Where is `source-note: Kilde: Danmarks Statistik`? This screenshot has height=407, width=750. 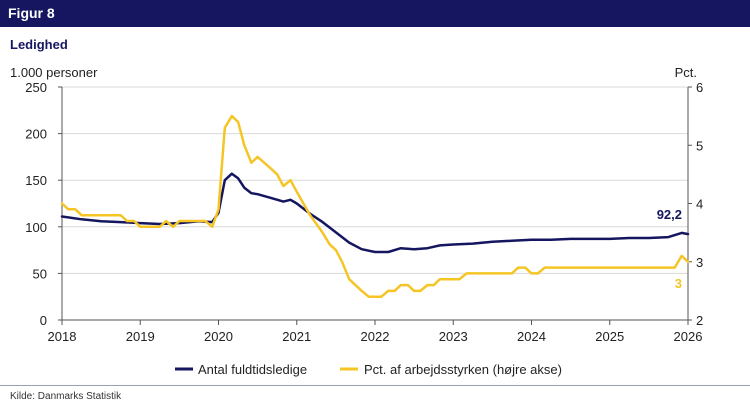
source-note: Kilde: Danmarks Statistik is located at coordinates (66, 396).